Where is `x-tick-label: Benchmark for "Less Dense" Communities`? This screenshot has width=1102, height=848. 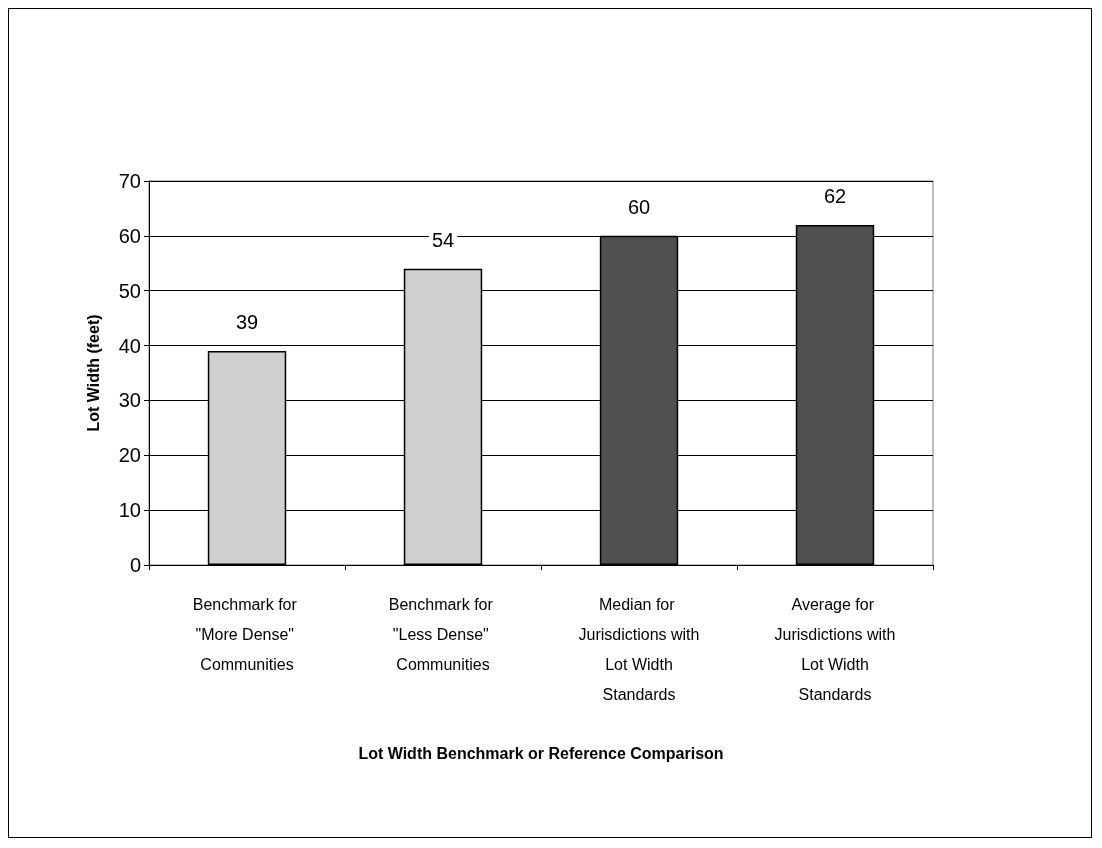
x-tick-label: Benchmark for "Less Dense" Communities is located at coordinates (443, 634).